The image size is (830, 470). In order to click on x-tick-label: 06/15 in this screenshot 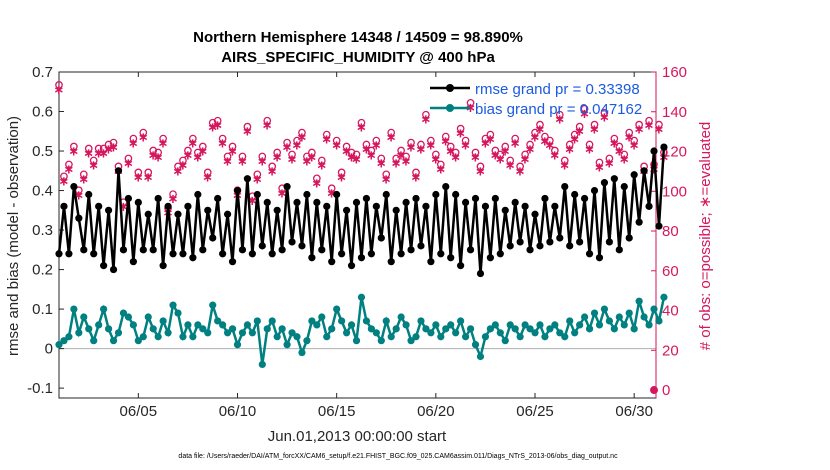, I will do `click(337, 411)`.